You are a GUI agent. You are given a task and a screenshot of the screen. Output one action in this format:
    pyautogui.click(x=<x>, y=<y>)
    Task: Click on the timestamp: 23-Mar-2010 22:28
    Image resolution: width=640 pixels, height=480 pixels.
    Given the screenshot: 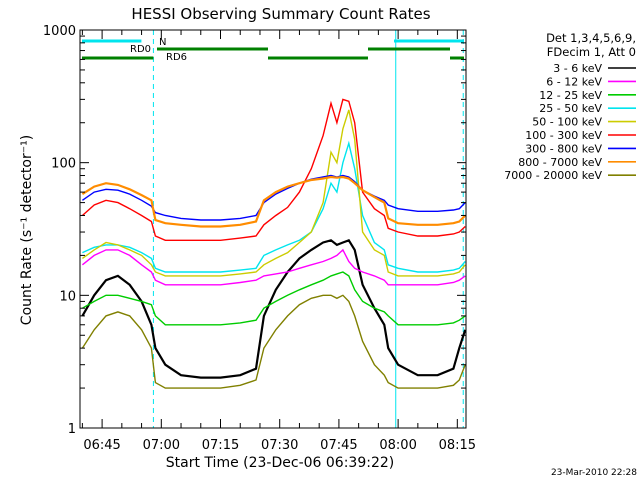 What is the action you would take?
    pyautogui.click(x=594, y=473)
    